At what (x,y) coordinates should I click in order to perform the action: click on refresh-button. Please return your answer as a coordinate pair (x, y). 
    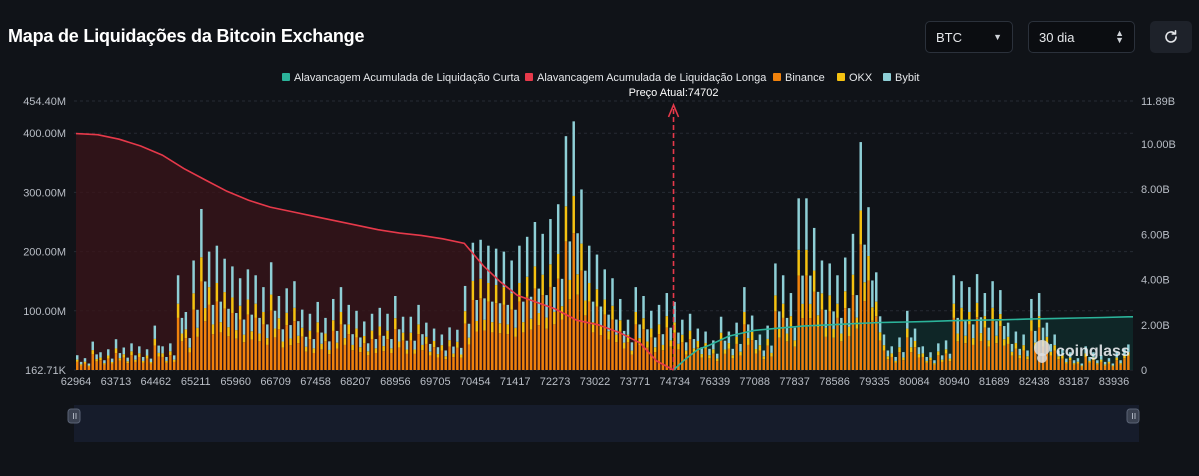
    Looking at the image, I should click on (1171, 37).